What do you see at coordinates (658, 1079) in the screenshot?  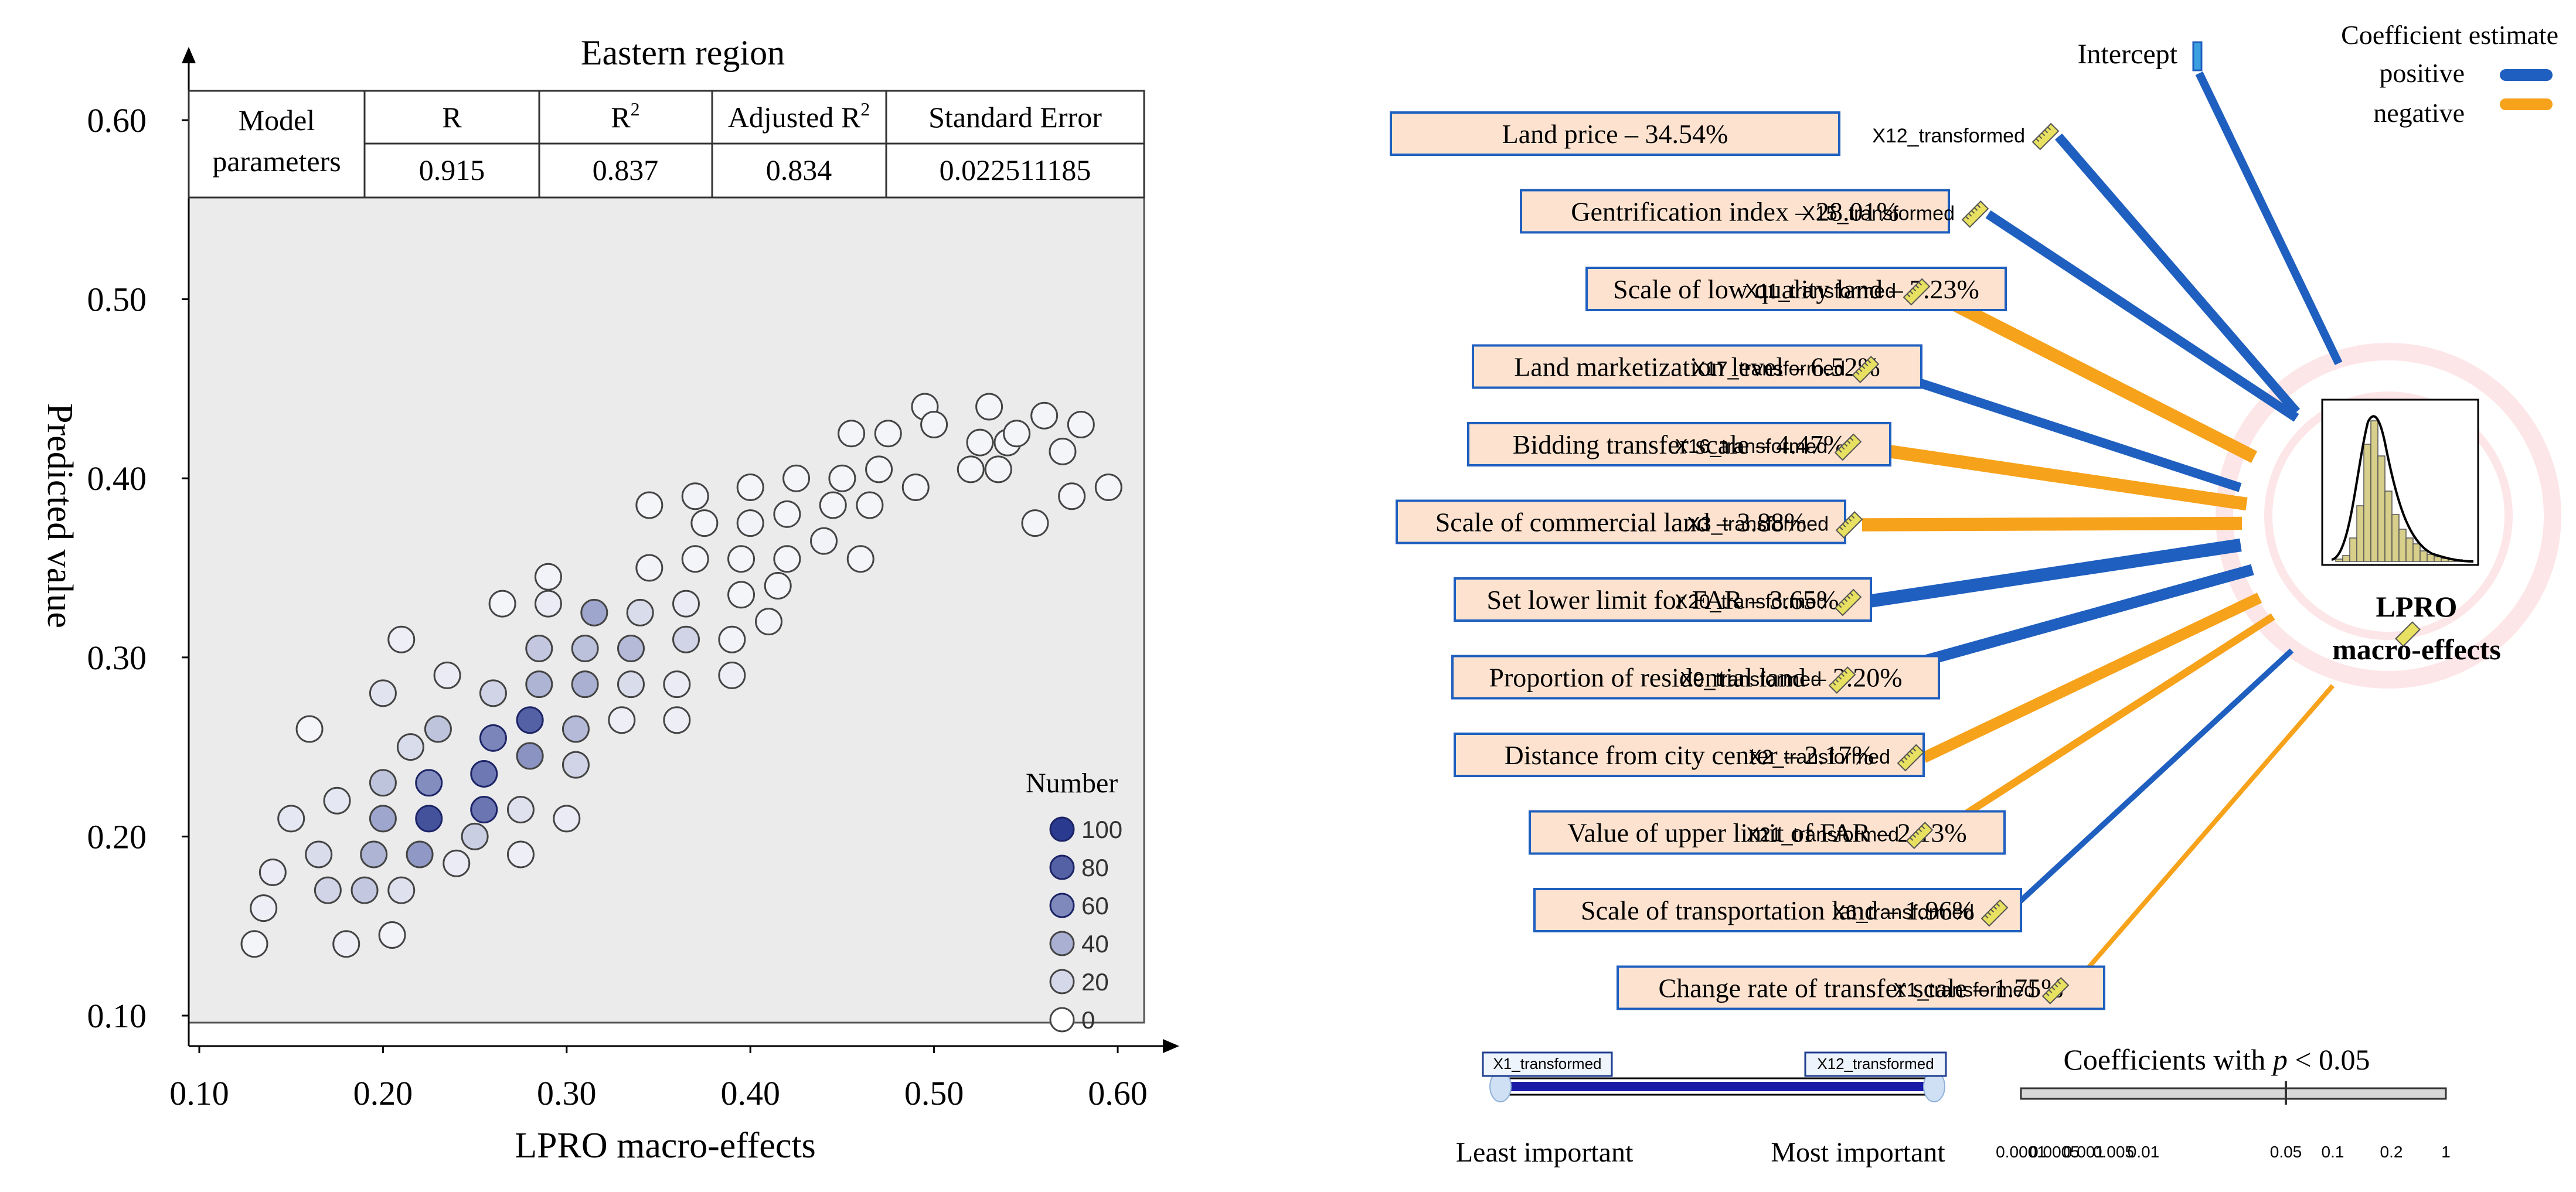 I see `x-ticks: 0.10 0.20 0.30 0.40 0.50 0.60` at bounding box center [658, 1079].